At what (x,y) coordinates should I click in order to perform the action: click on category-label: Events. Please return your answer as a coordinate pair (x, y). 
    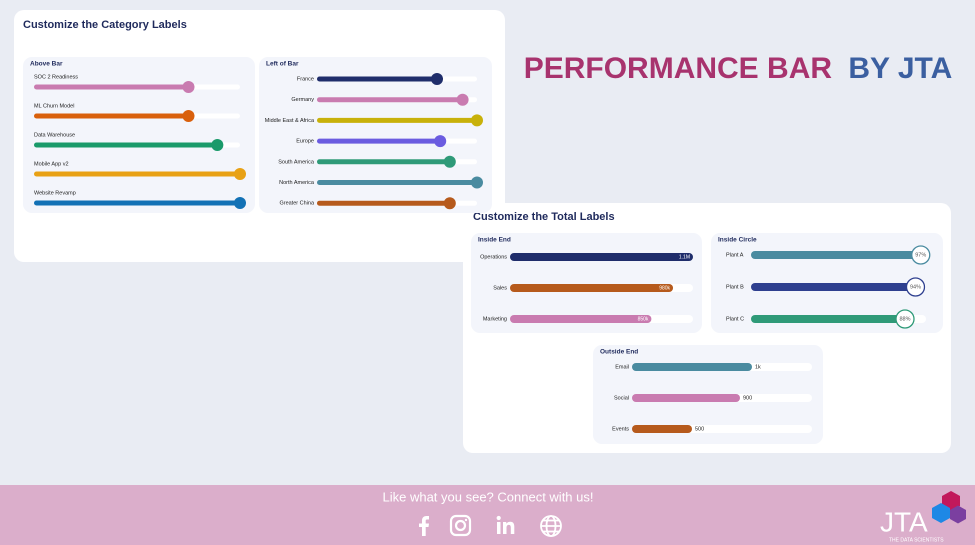
    Looking at the image, I should click on (620, 429).